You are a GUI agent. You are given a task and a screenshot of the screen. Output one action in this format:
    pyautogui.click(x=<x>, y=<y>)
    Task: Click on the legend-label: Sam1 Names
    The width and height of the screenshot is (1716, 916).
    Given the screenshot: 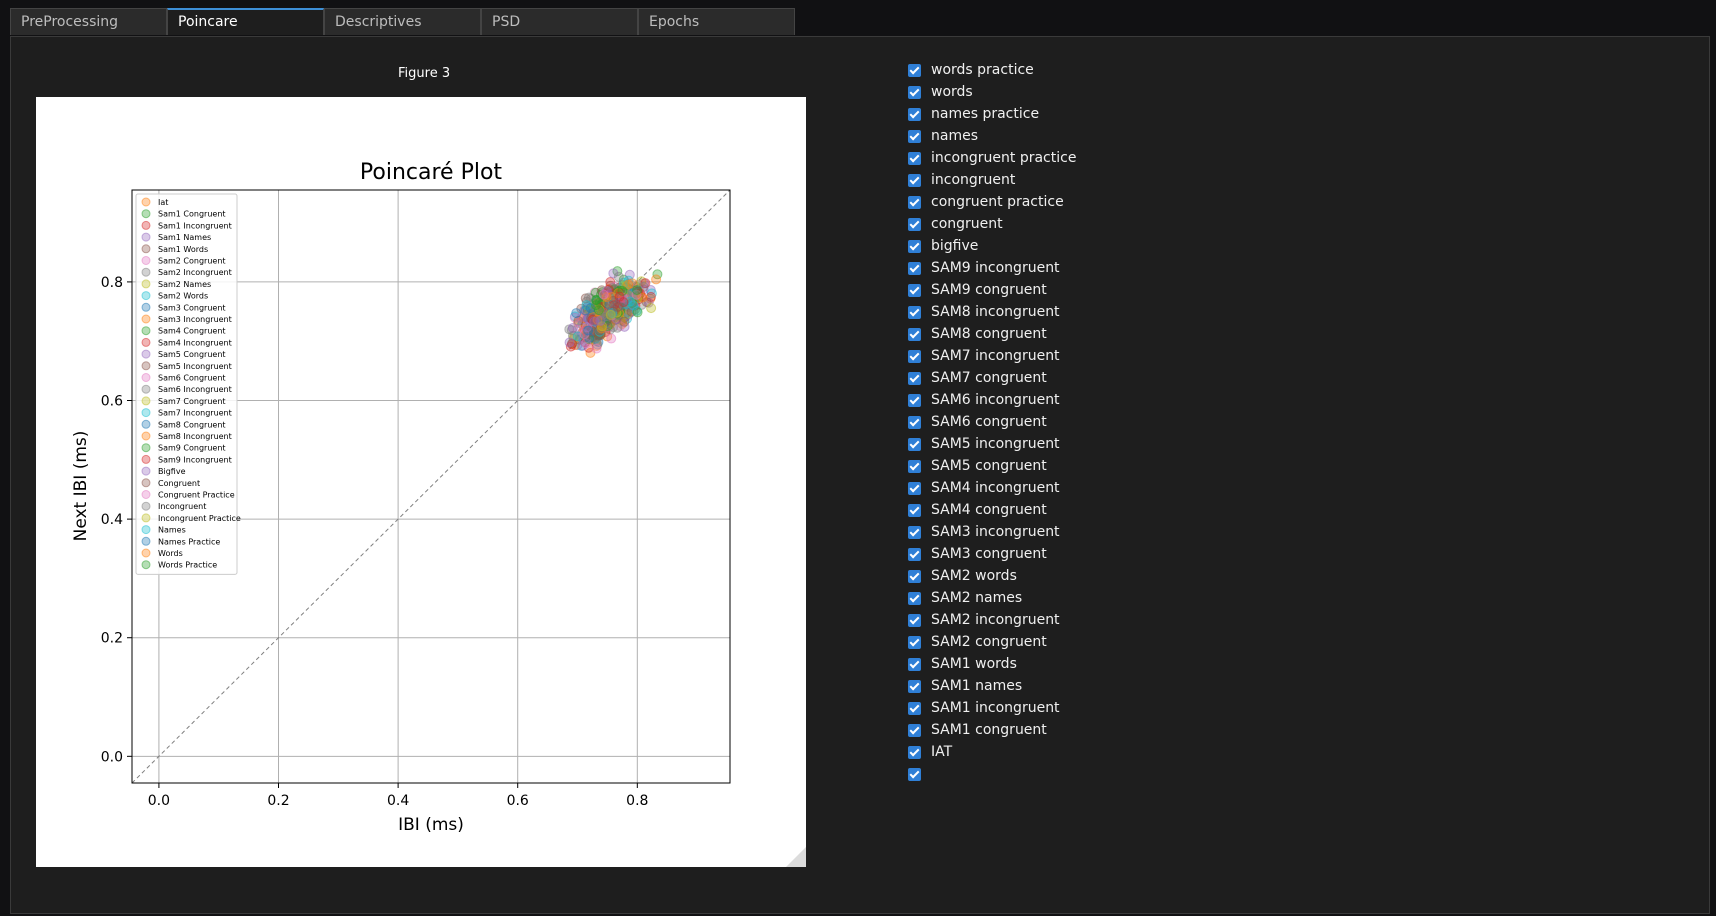 What is the action you would take?
    pyautogui.click(x=184, y=237)
    